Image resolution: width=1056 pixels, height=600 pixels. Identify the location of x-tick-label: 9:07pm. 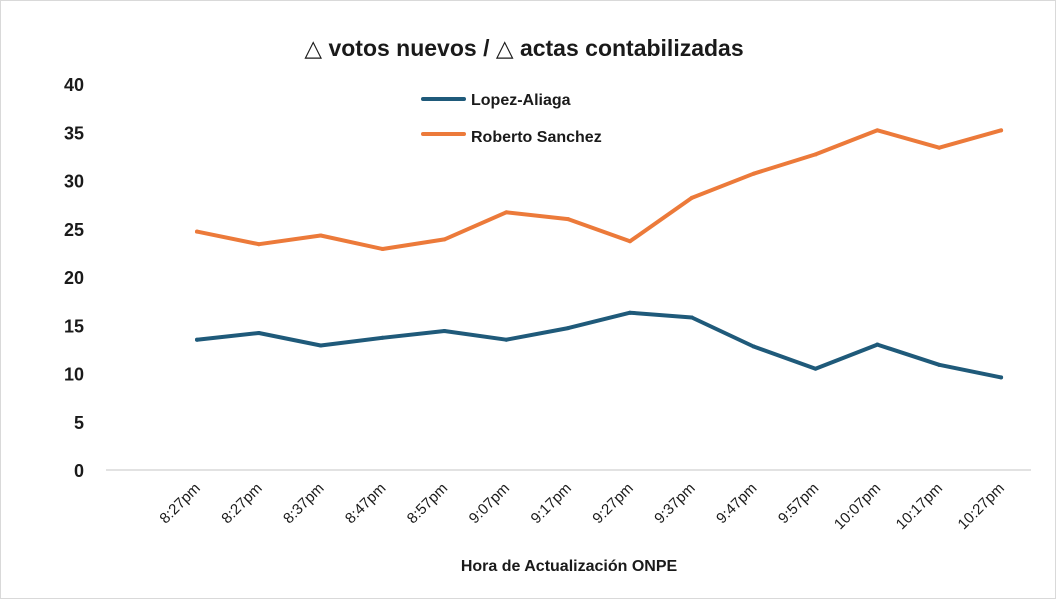
(489, 503).